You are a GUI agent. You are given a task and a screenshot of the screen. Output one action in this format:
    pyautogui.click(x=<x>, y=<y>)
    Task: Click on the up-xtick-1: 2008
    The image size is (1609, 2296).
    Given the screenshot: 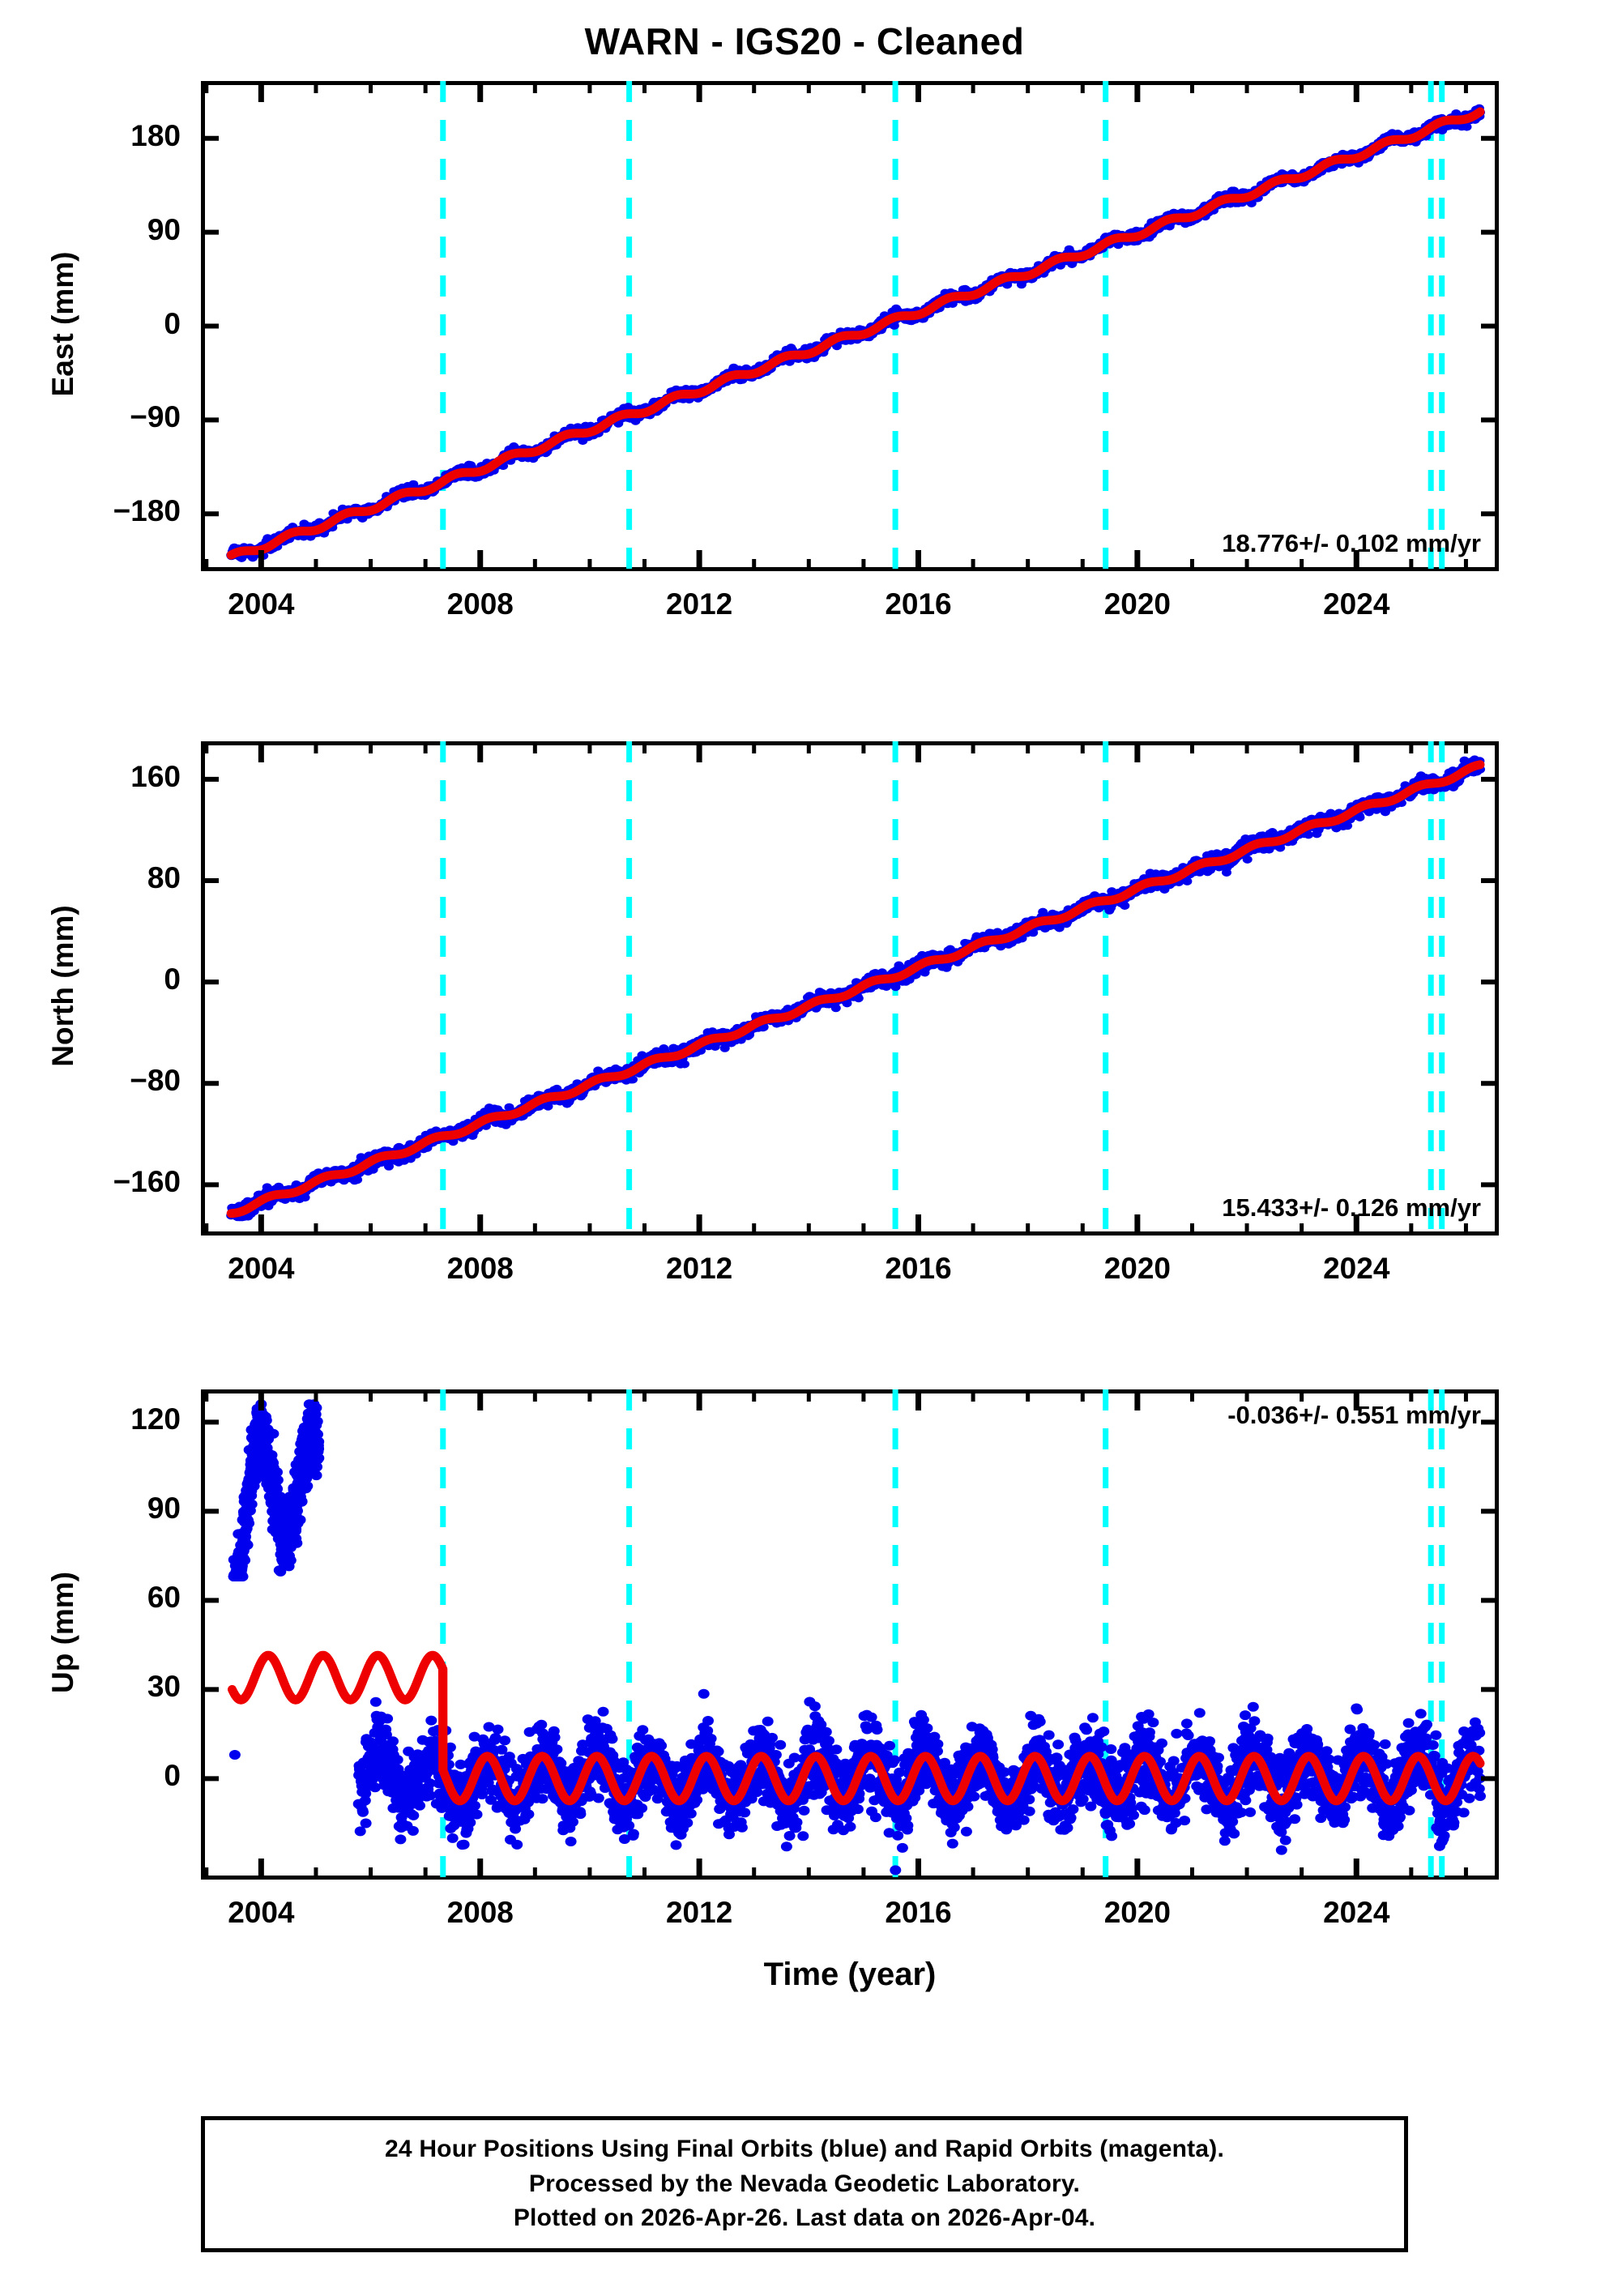 What is the action you would take?
    pyautogui.click(x=480, y=1913)
    